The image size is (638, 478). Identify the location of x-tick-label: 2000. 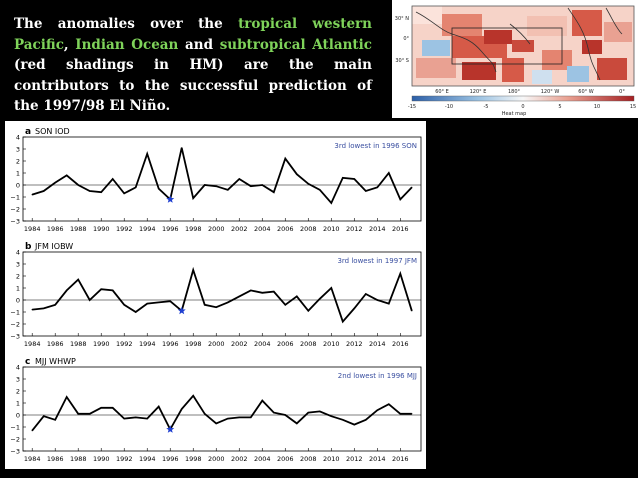
(216, 459).